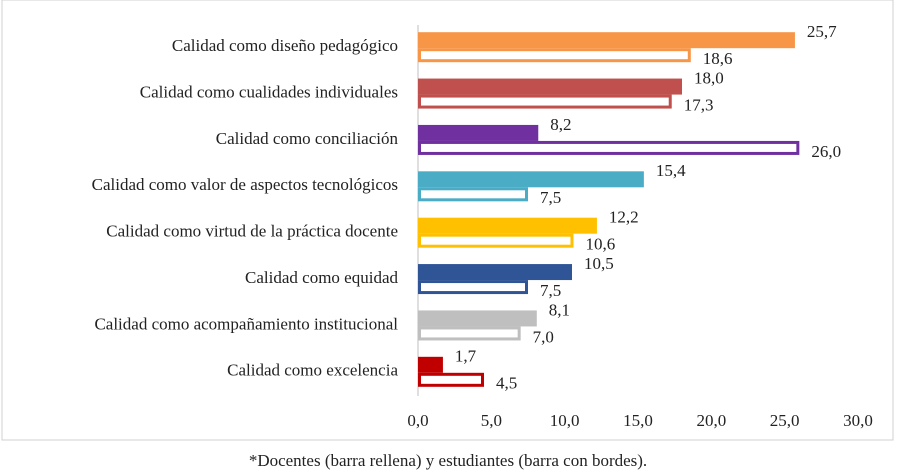  What do you see at coordinates (624, 217) in the screenshot?
I see `value-label: 12,2` at bounding box center [624, 217].